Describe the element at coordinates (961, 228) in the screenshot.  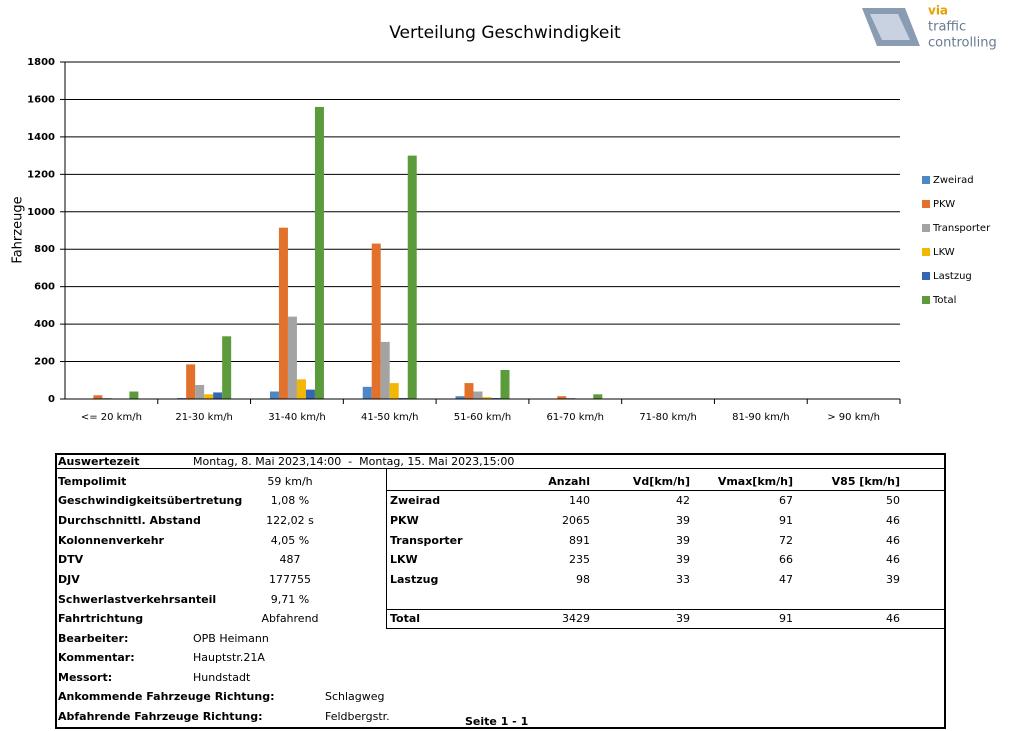
I see `legend-label: Transporter` at that location.